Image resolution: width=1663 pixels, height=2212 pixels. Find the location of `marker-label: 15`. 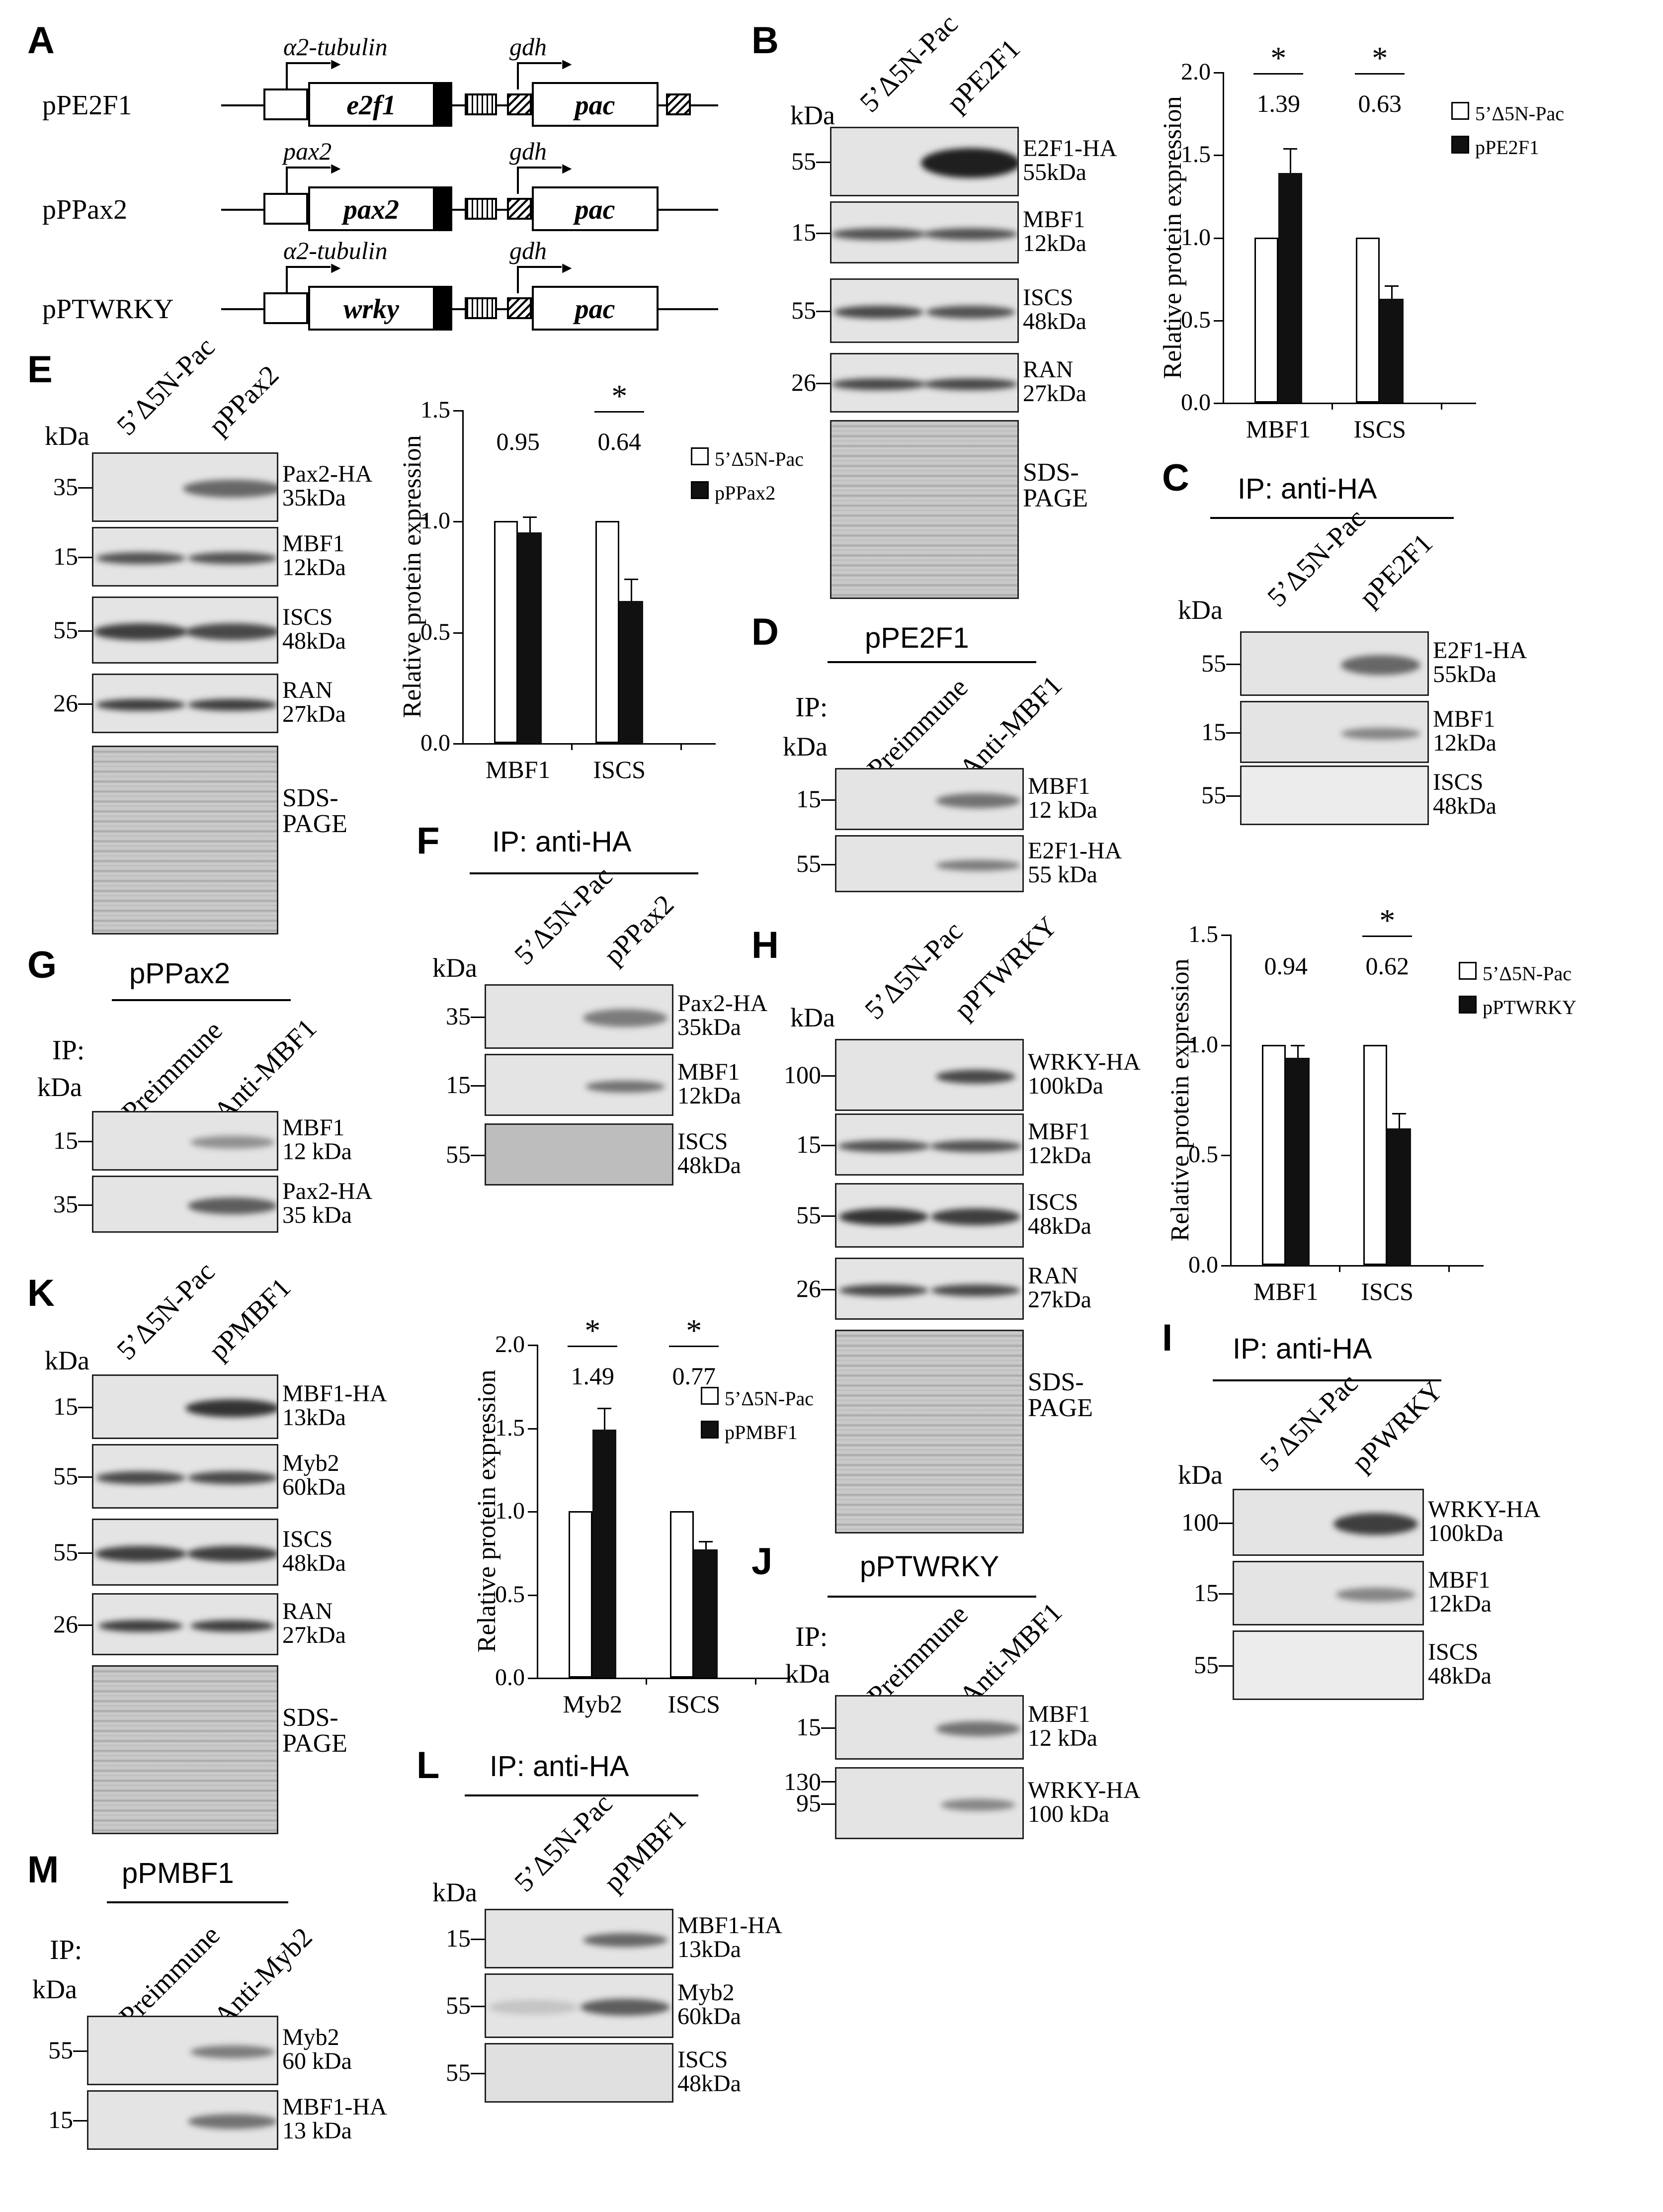

marker-label: 15 is located at coordinates (808, 1144).